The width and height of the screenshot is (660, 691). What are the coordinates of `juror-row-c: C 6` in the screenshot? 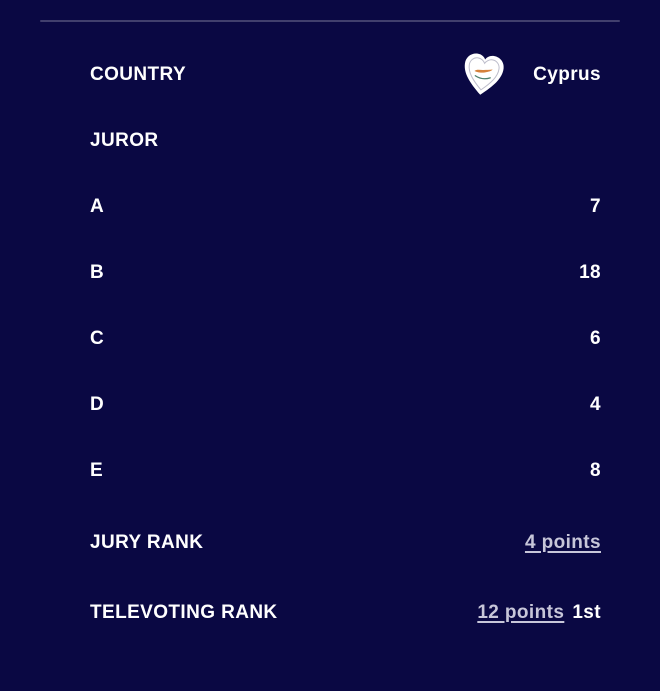 It's located at (345, 339).